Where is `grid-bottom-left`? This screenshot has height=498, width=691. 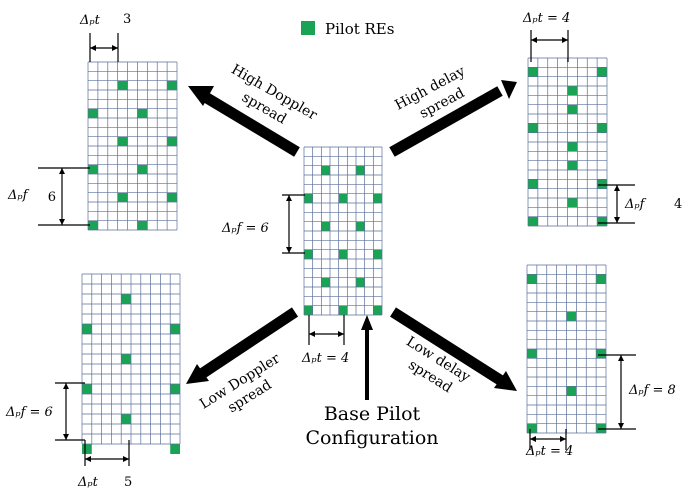 grid-bottom-left is located at coordinates (131, 363).